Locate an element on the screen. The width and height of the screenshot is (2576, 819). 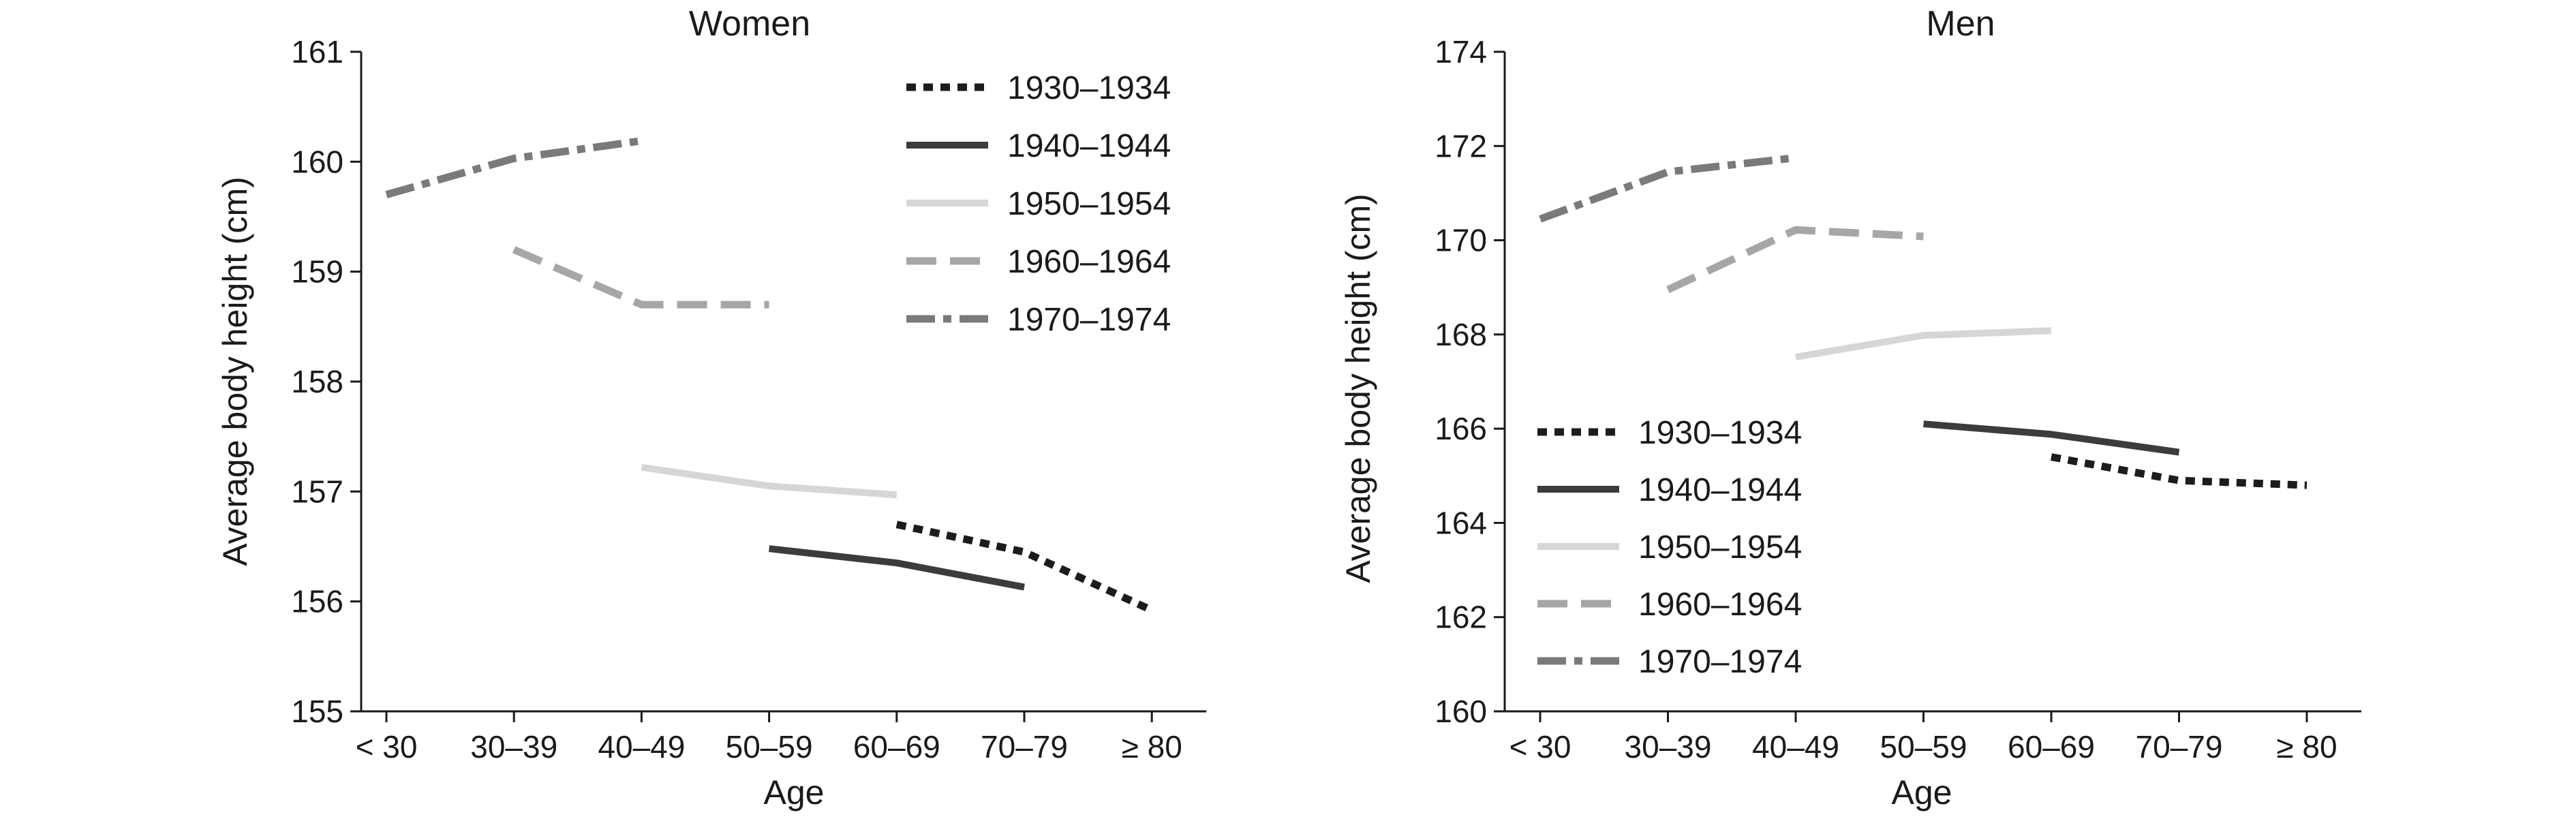
y-tick-label: 159 is located at coordinates (317, 272).